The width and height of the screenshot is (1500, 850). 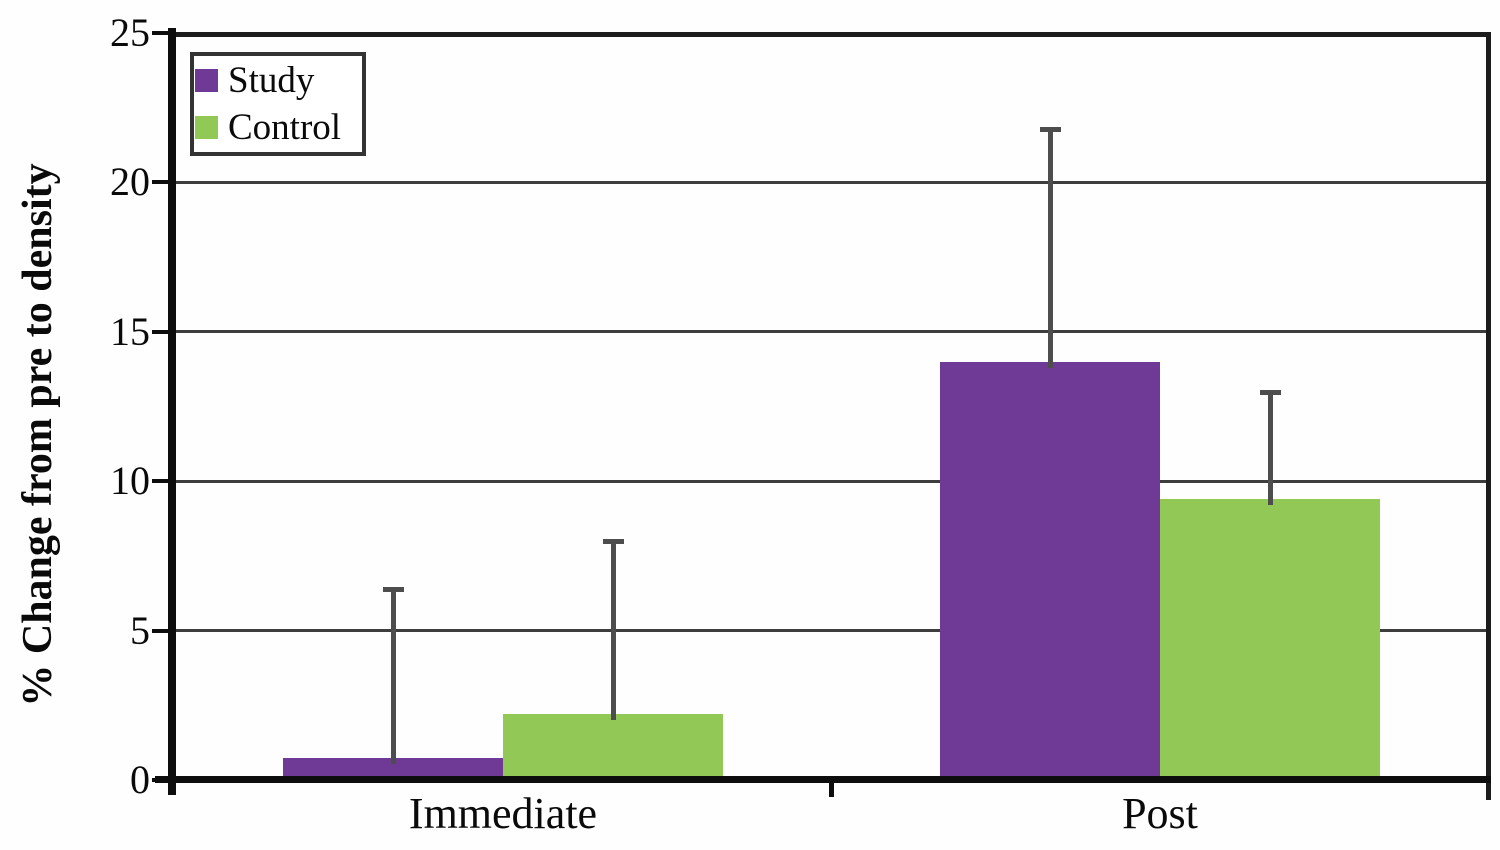 What do you see at coordinates (285, 128) in the screenshot?
I see `legend-label-control: Control` at bounding box center [285, 128].